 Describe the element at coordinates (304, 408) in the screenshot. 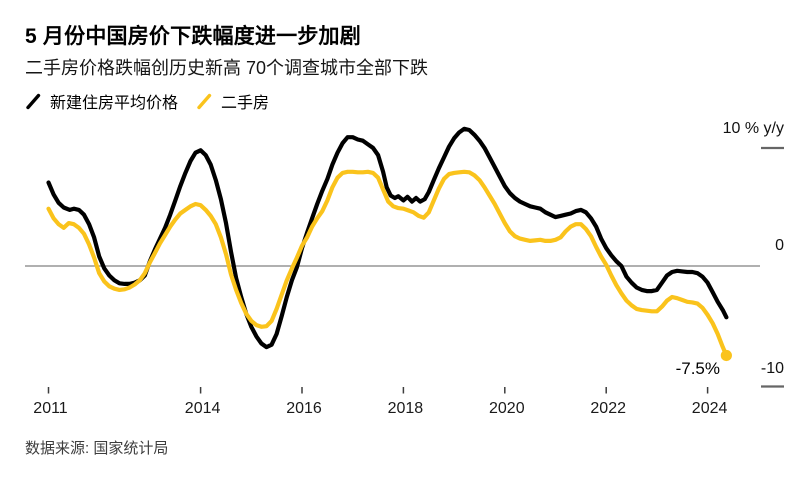

I see `x-axis-year-label: 2016` at that location.